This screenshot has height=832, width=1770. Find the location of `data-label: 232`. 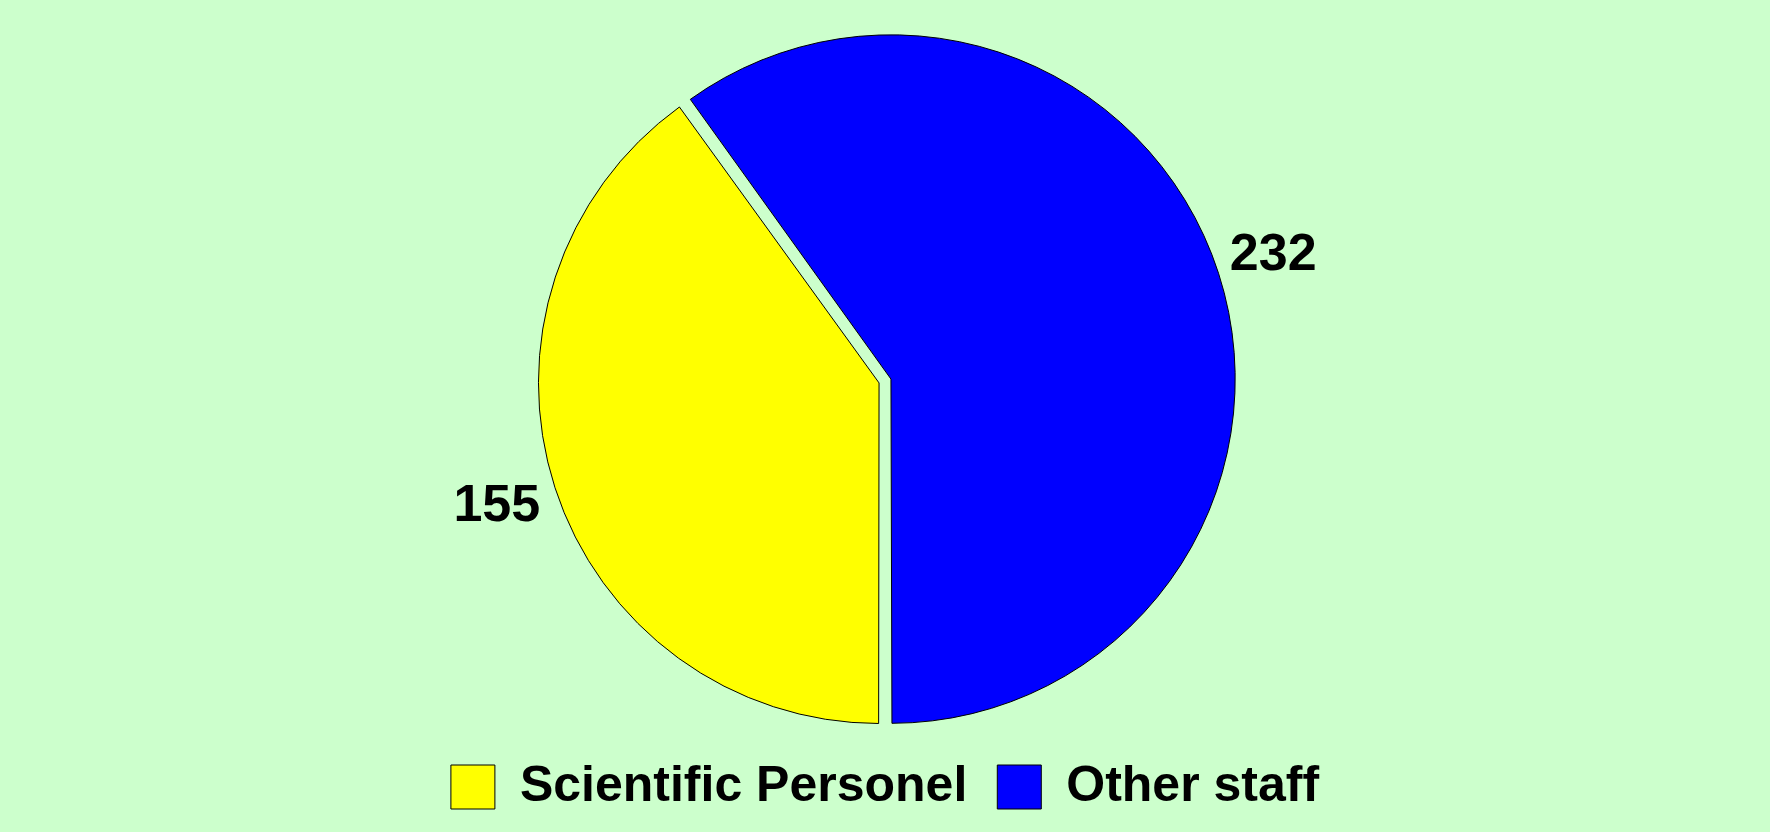

data-label: 232 is located at coordinates (1273, 251).